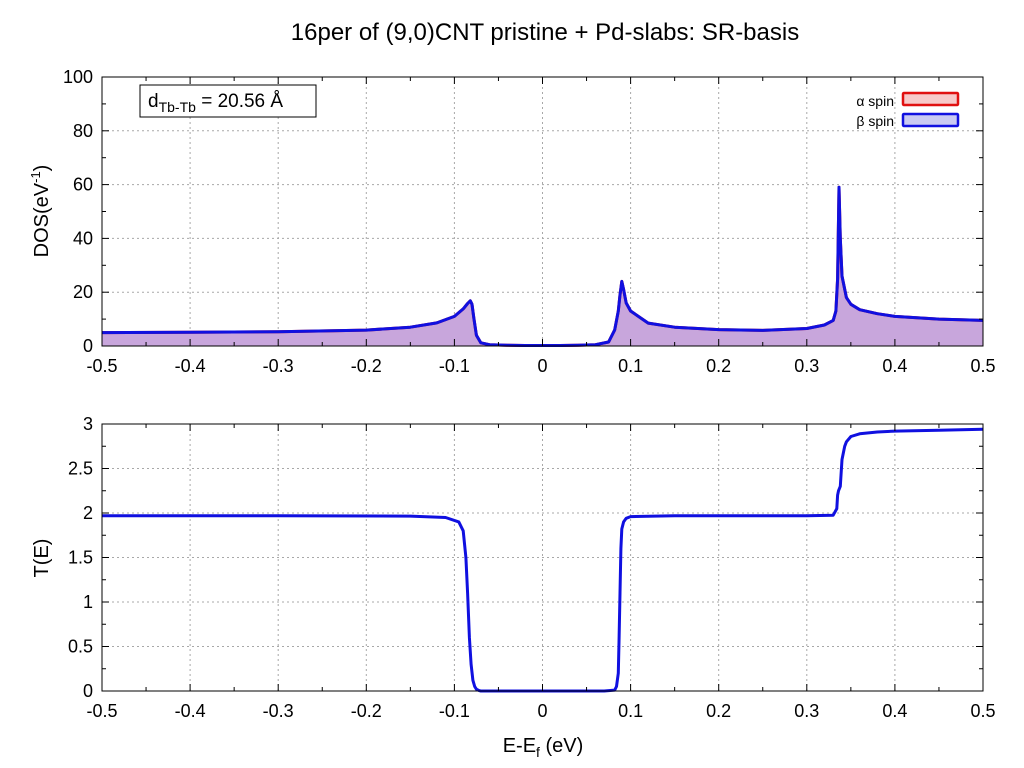 The height and width of the screenshot is (768, 1024). I want to click on transmission-y-tick-labels: 0 0.5 1 1.5 2 2.5 3, so click(80, 557).